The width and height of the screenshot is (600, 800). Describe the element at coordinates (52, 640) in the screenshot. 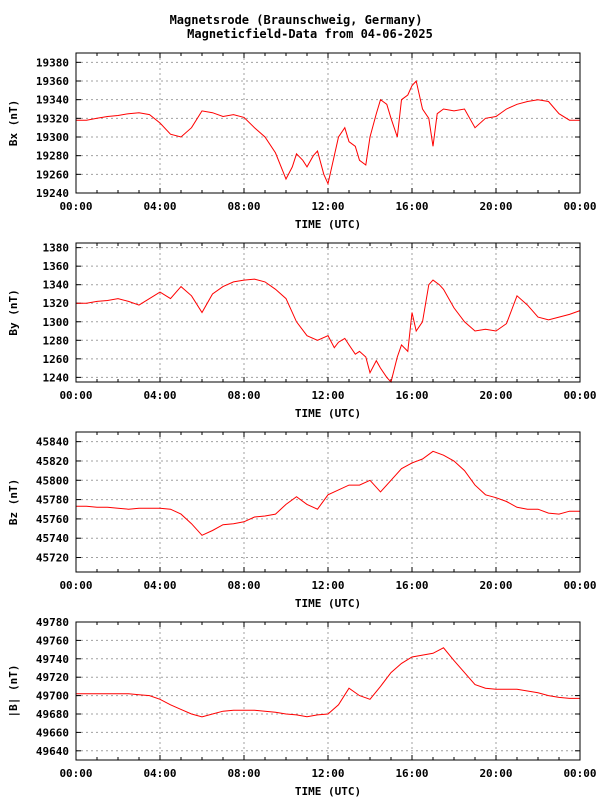

I see `y-tick-label: 49760` at that location.